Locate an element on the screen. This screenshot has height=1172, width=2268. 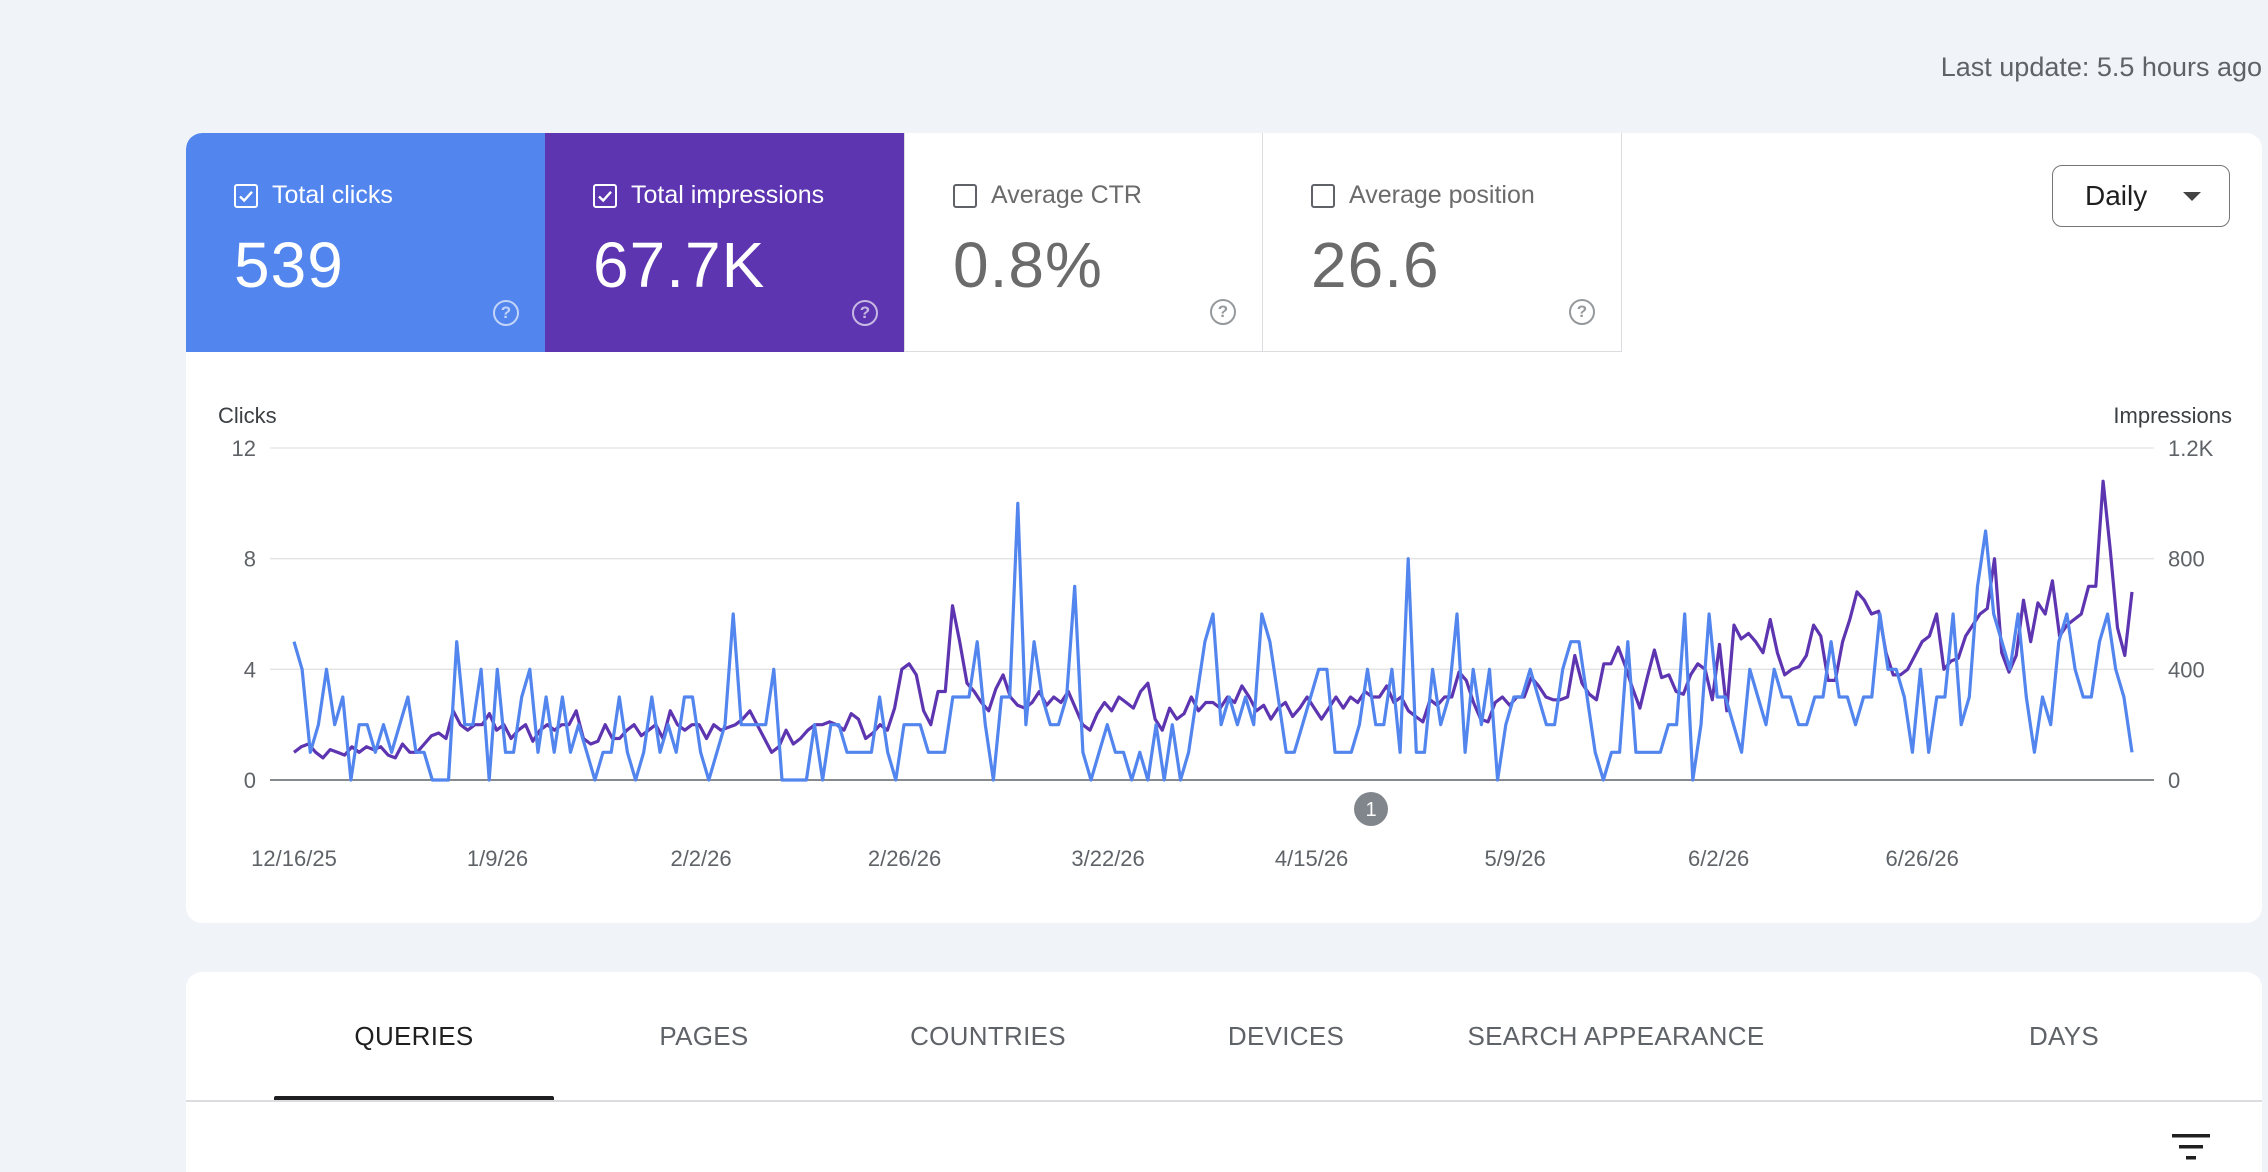
x-tick-label: 1/9/26 is located at coordinates (497, 858).